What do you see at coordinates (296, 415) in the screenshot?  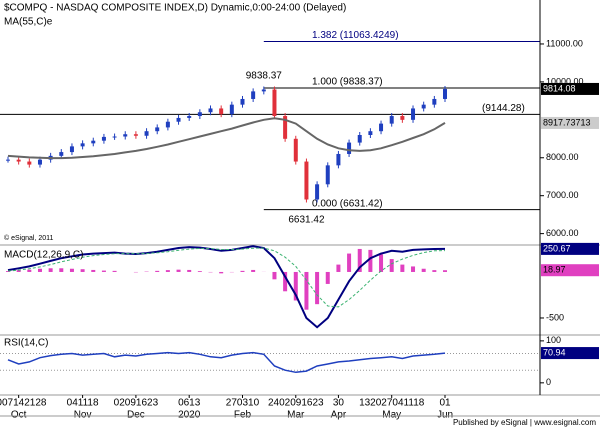 I see `x-tick-label: Mar` at bounding box center [296, 415].